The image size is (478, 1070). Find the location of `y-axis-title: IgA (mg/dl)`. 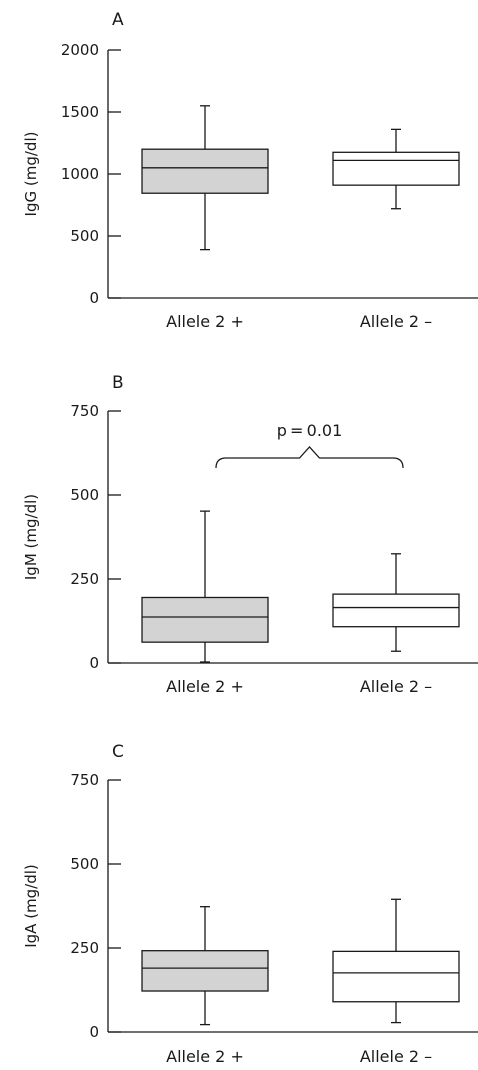

y-axis-title: IgA (mg/dl) is located at coordinates (31, 906).